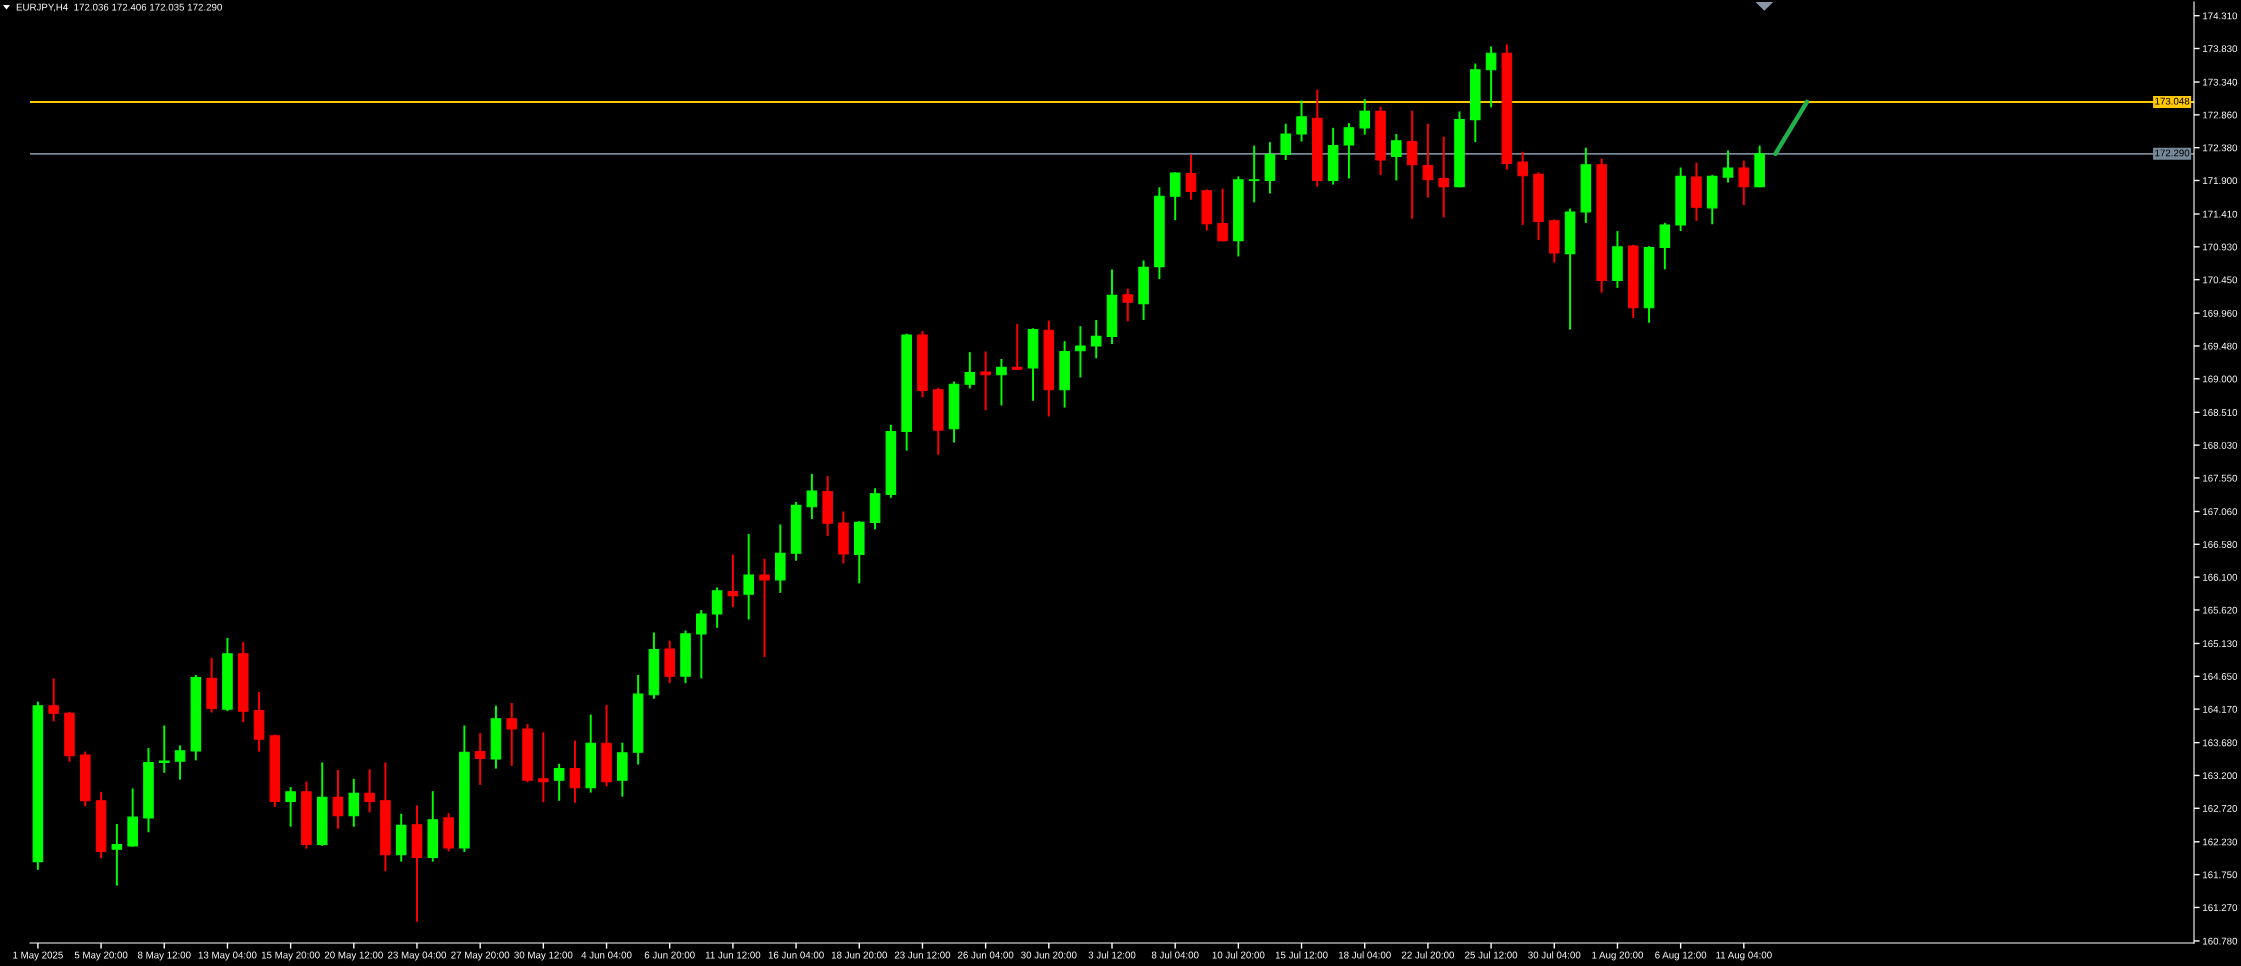 Image resolution: width=2241 pixels, height=966 pixels. I want to click on y-tick-label: 172.860, so click(2220, 115).